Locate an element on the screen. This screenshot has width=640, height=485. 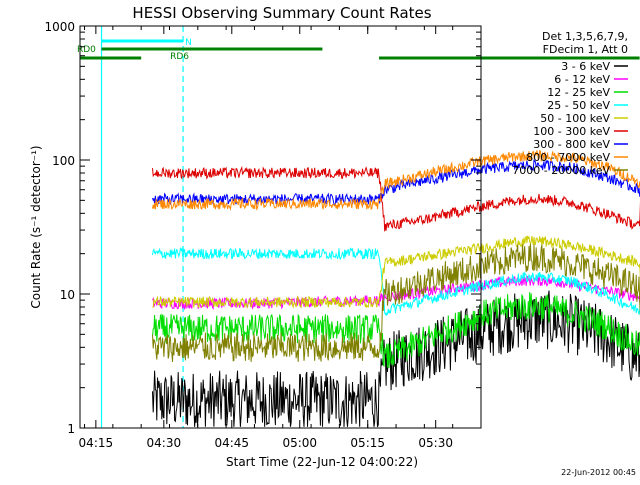
y-tick-label-0: 1 is located at coordinates (71, 429).